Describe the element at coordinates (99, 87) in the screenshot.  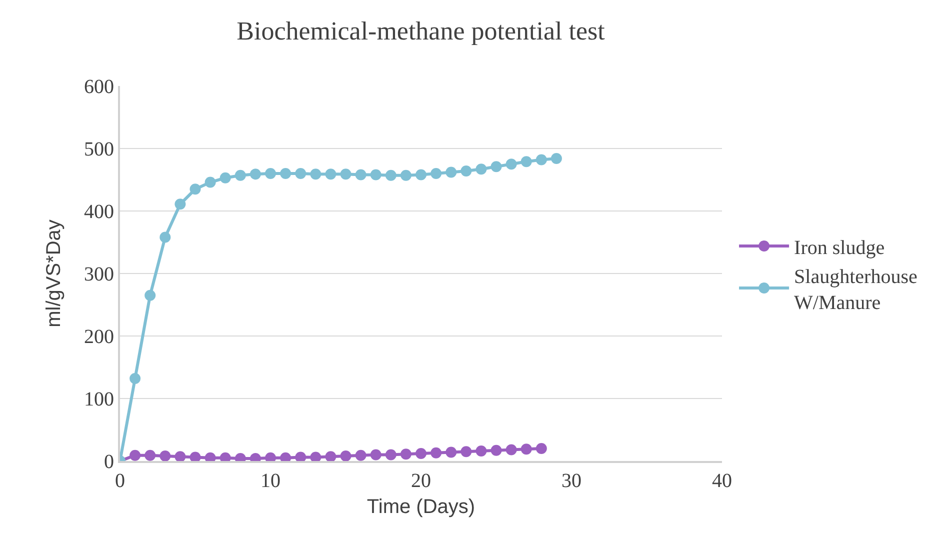
I see `y-tick-label: 600` at that location.